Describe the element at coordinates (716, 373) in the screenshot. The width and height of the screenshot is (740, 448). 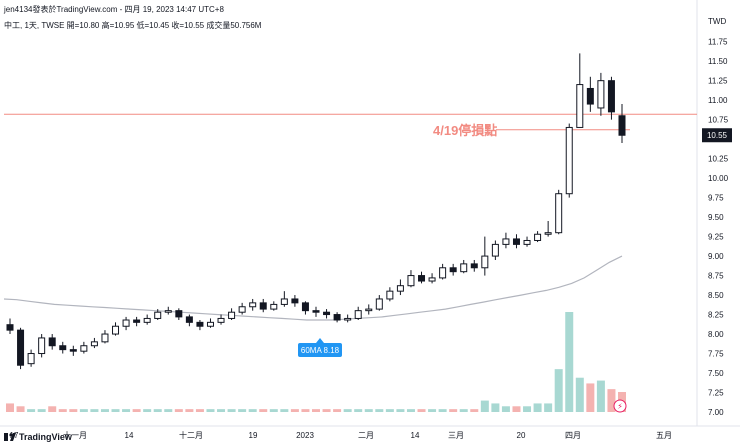
I see `y-tick-label: 7.50` at that location.